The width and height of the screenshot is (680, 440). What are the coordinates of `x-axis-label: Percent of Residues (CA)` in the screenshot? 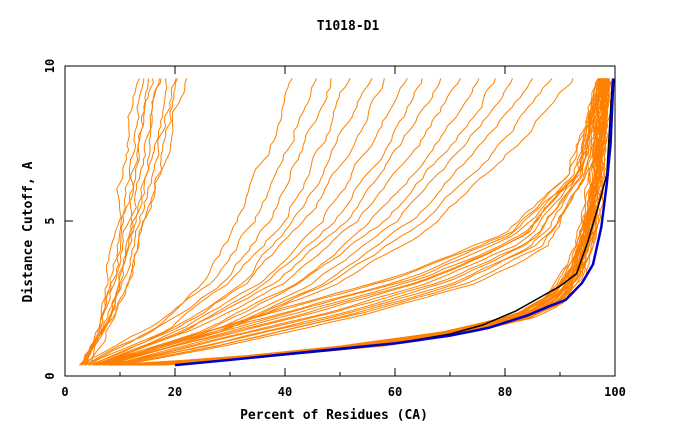 It's located at (334, 415).